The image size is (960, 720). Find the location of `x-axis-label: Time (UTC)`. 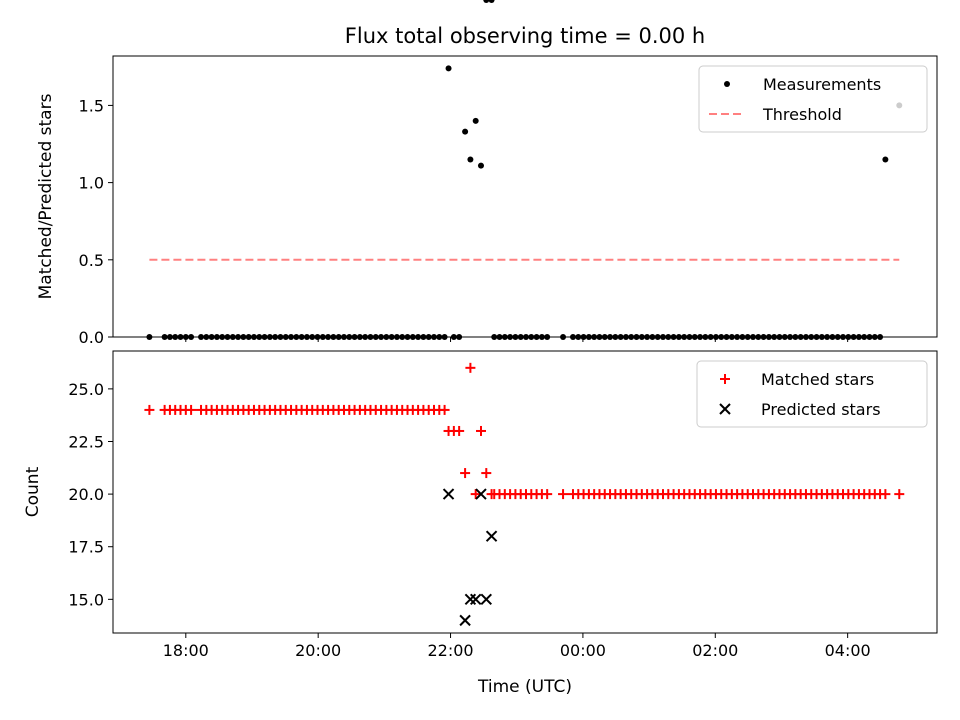

x-axis-label: Time (UTC) is located at coordinates (524, 687).